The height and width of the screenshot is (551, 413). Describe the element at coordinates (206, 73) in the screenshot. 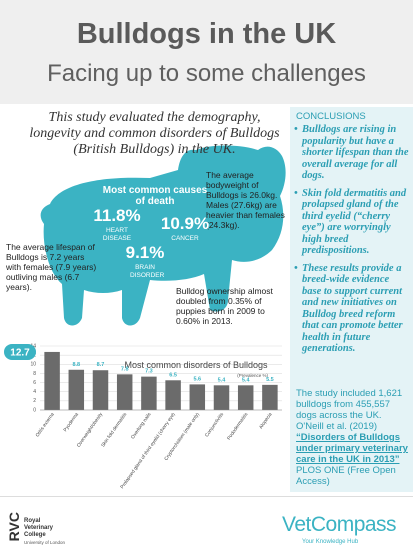

I see `subtitle: Facing up to some challenges` at that location.